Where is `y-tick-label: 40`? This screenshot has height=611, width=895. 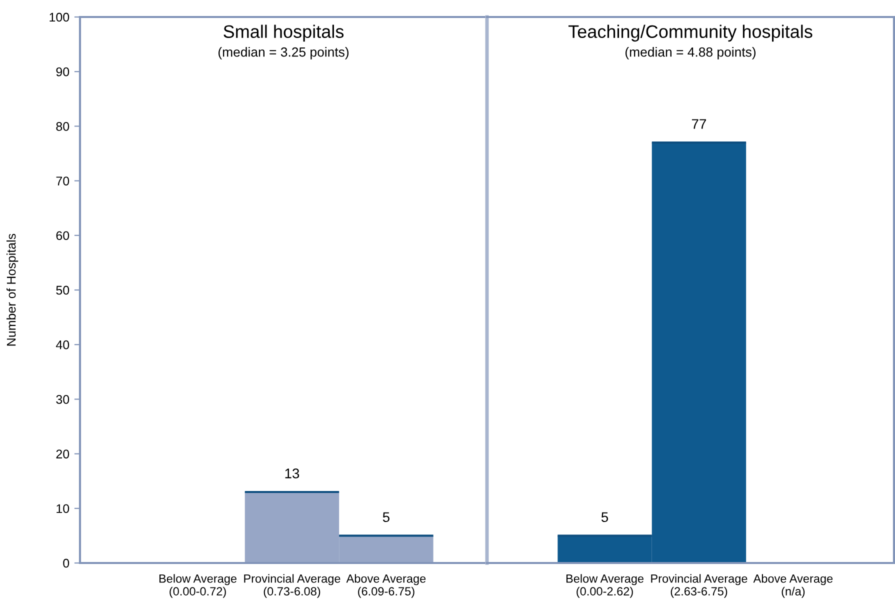
y-tick-label: 40 is located at coordinates (63, 345).